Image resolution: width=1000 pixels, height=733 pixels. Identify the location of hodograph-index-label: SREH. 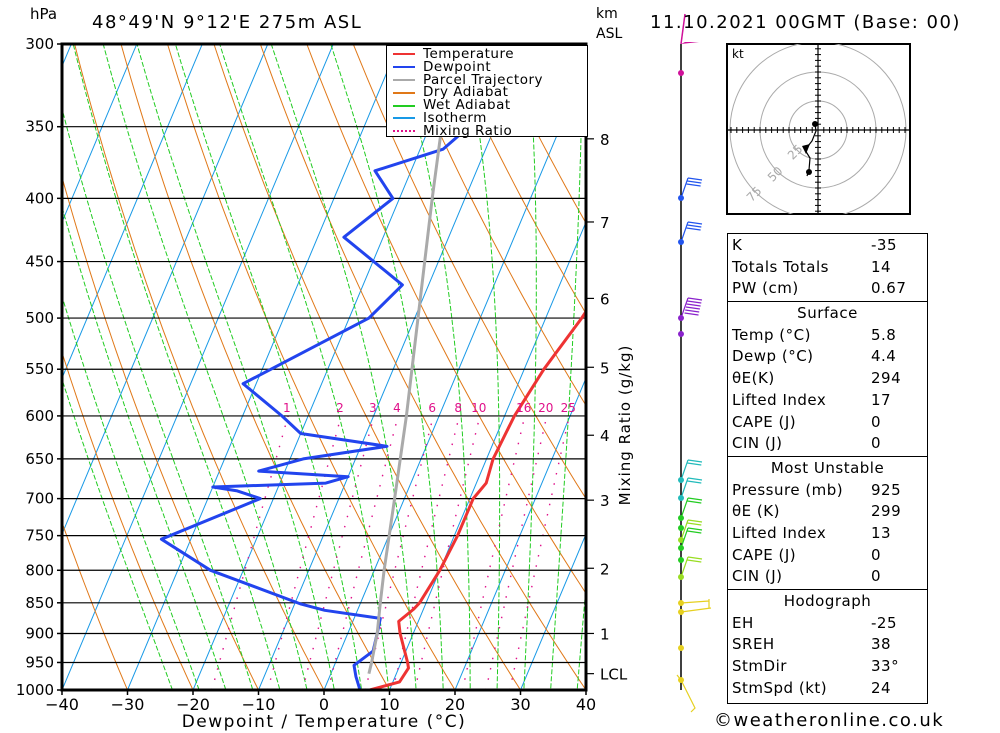
(753, 644).